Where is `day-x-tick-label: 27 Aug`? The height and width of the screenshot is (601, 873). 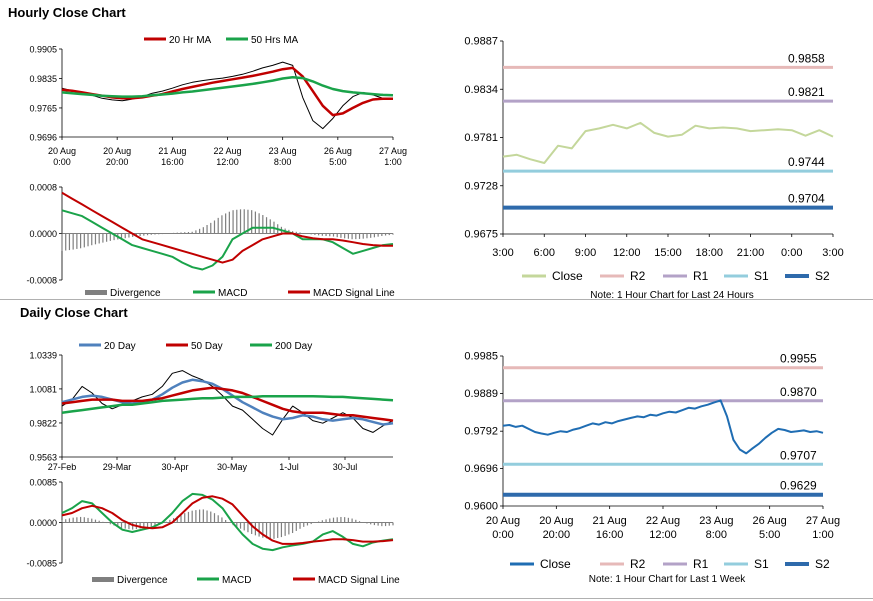
day-x-tick-label: 27 Aug is located at coordinates (823, 521).